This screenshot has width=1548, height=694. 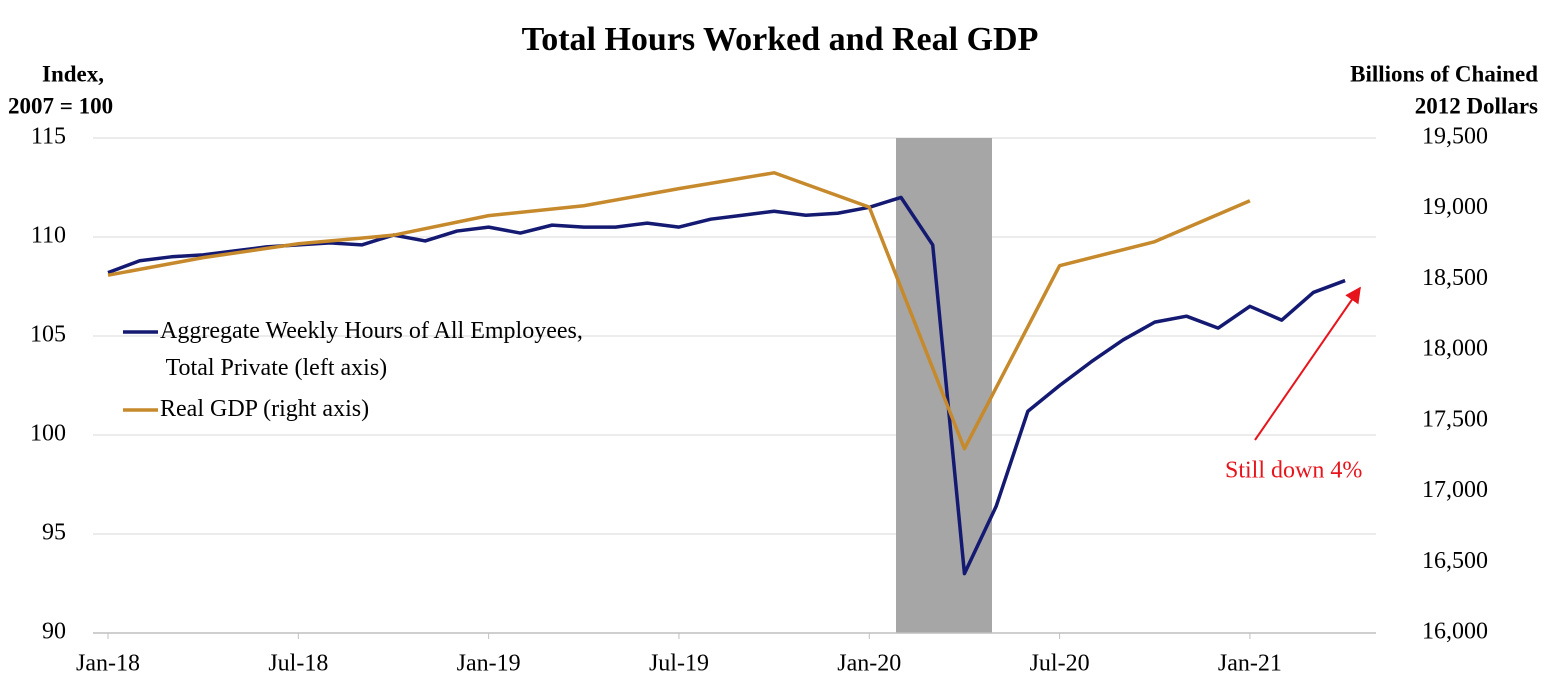 I want to click on y-axis-title: 2007 = 100, so click(x=60, y=105).